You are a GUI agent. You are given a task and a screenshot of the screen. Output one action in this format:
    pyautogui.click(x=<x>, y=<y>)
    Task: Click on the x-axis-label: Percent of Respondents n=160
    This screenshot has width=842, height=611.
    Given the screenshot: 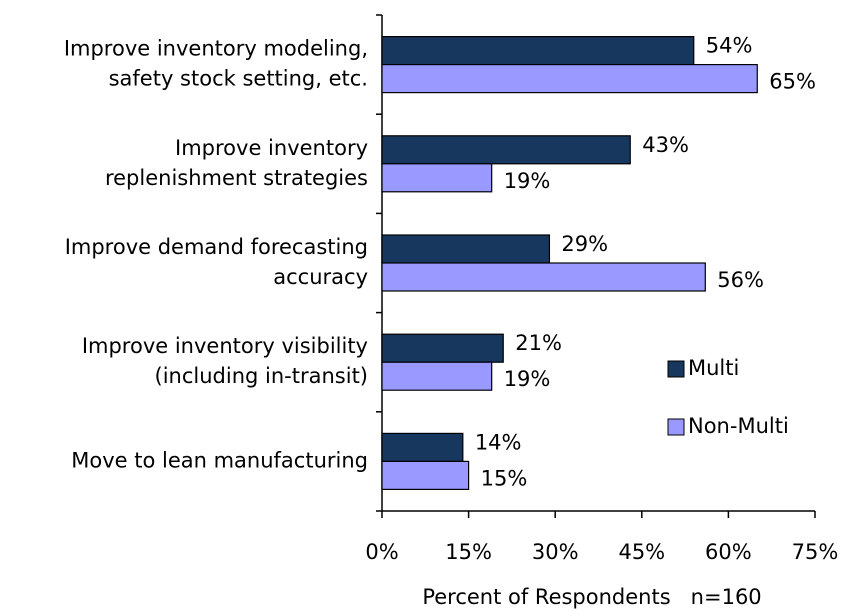 What is the action you would take?
    pyautogui.click(x=591, y=597)
    